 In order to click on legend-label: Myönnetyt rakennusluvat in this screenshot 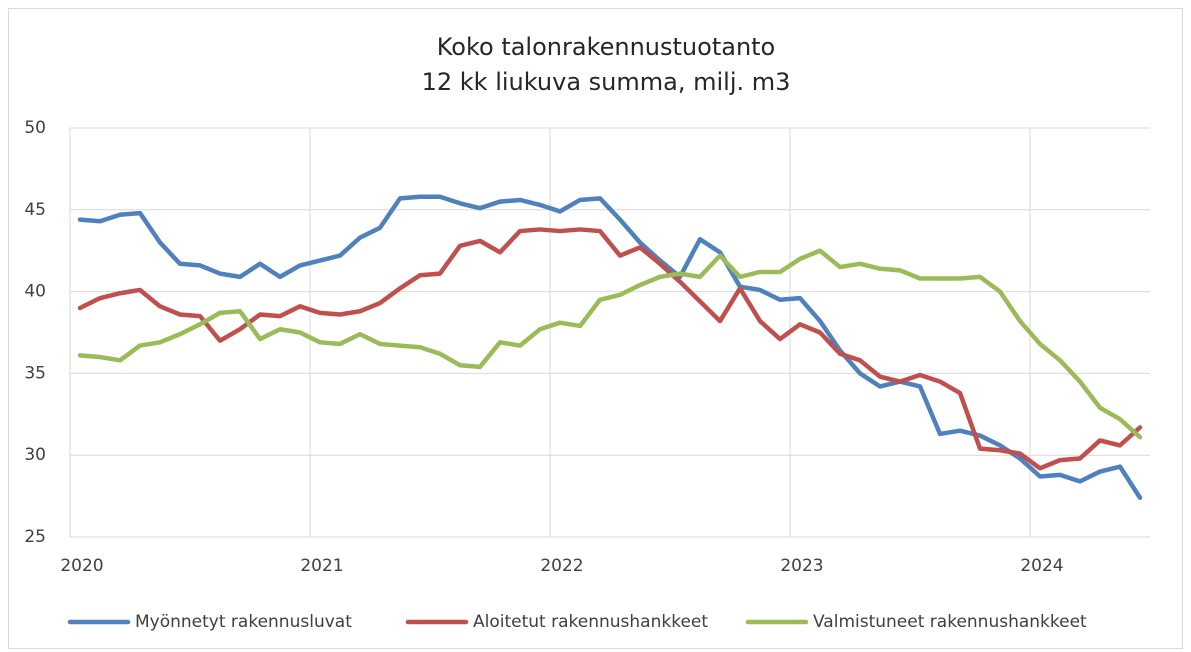, I will do `click(243, 622)`.